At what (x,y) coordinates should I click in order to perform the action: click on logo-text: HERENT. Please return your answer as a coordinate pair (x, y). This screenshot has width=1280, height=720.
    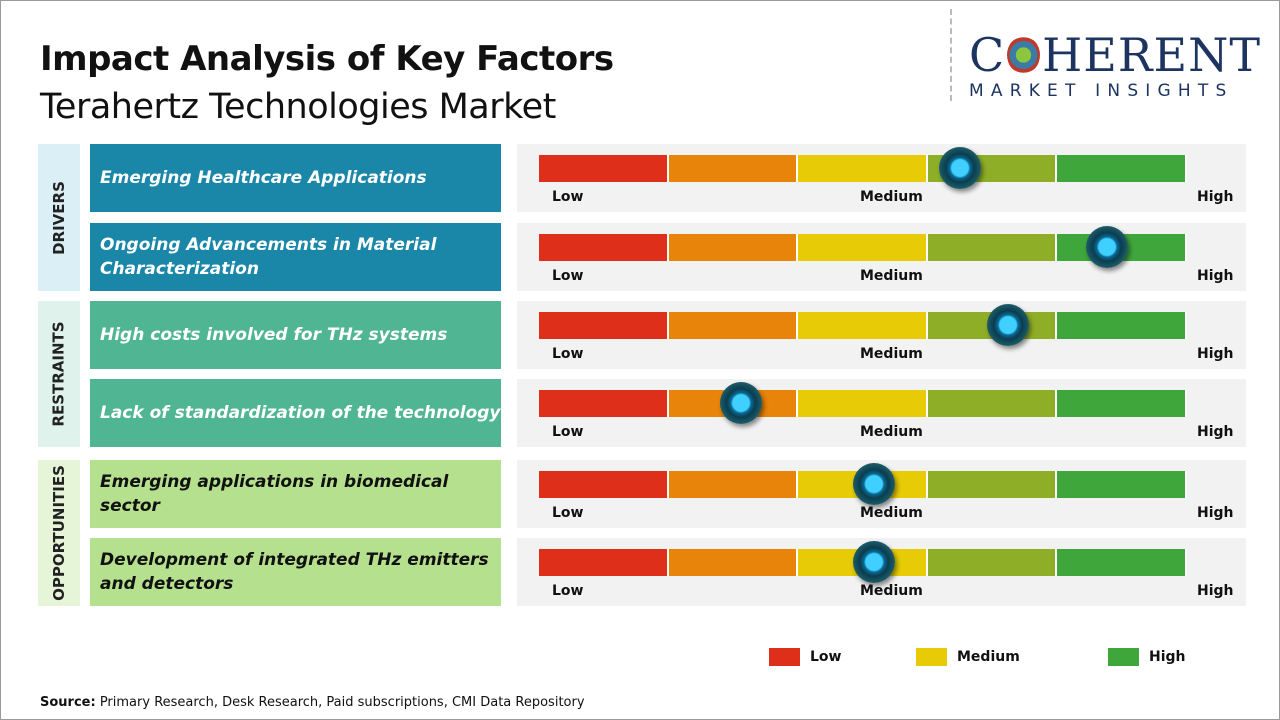
    Looking at the image, I should click on (1151, 55).